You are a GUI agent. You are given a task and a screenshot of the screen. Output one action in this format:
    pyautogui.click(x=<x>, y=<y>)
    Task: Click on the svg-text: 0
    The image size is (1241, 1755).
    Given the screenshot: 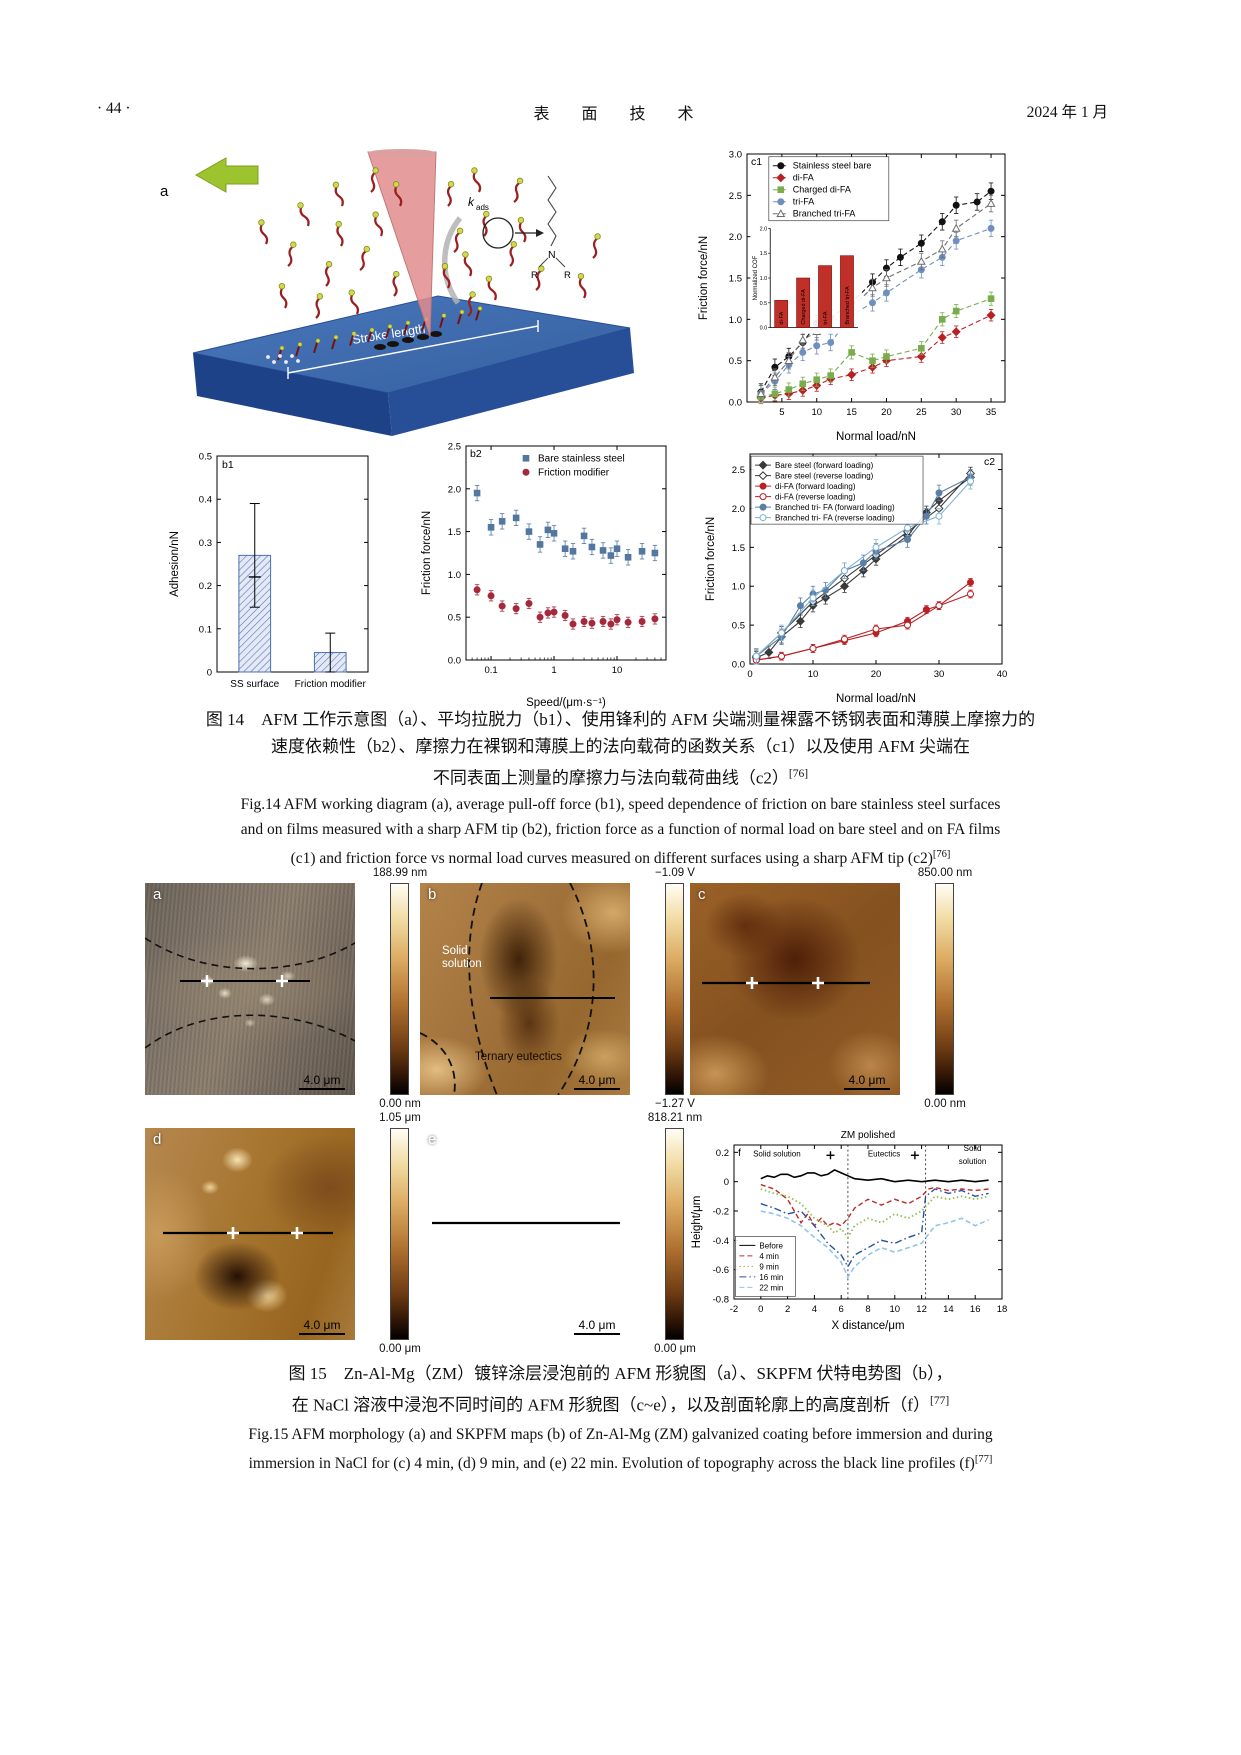 What is the action you would take?
    pyautogui.click(x=209, y=673)
    